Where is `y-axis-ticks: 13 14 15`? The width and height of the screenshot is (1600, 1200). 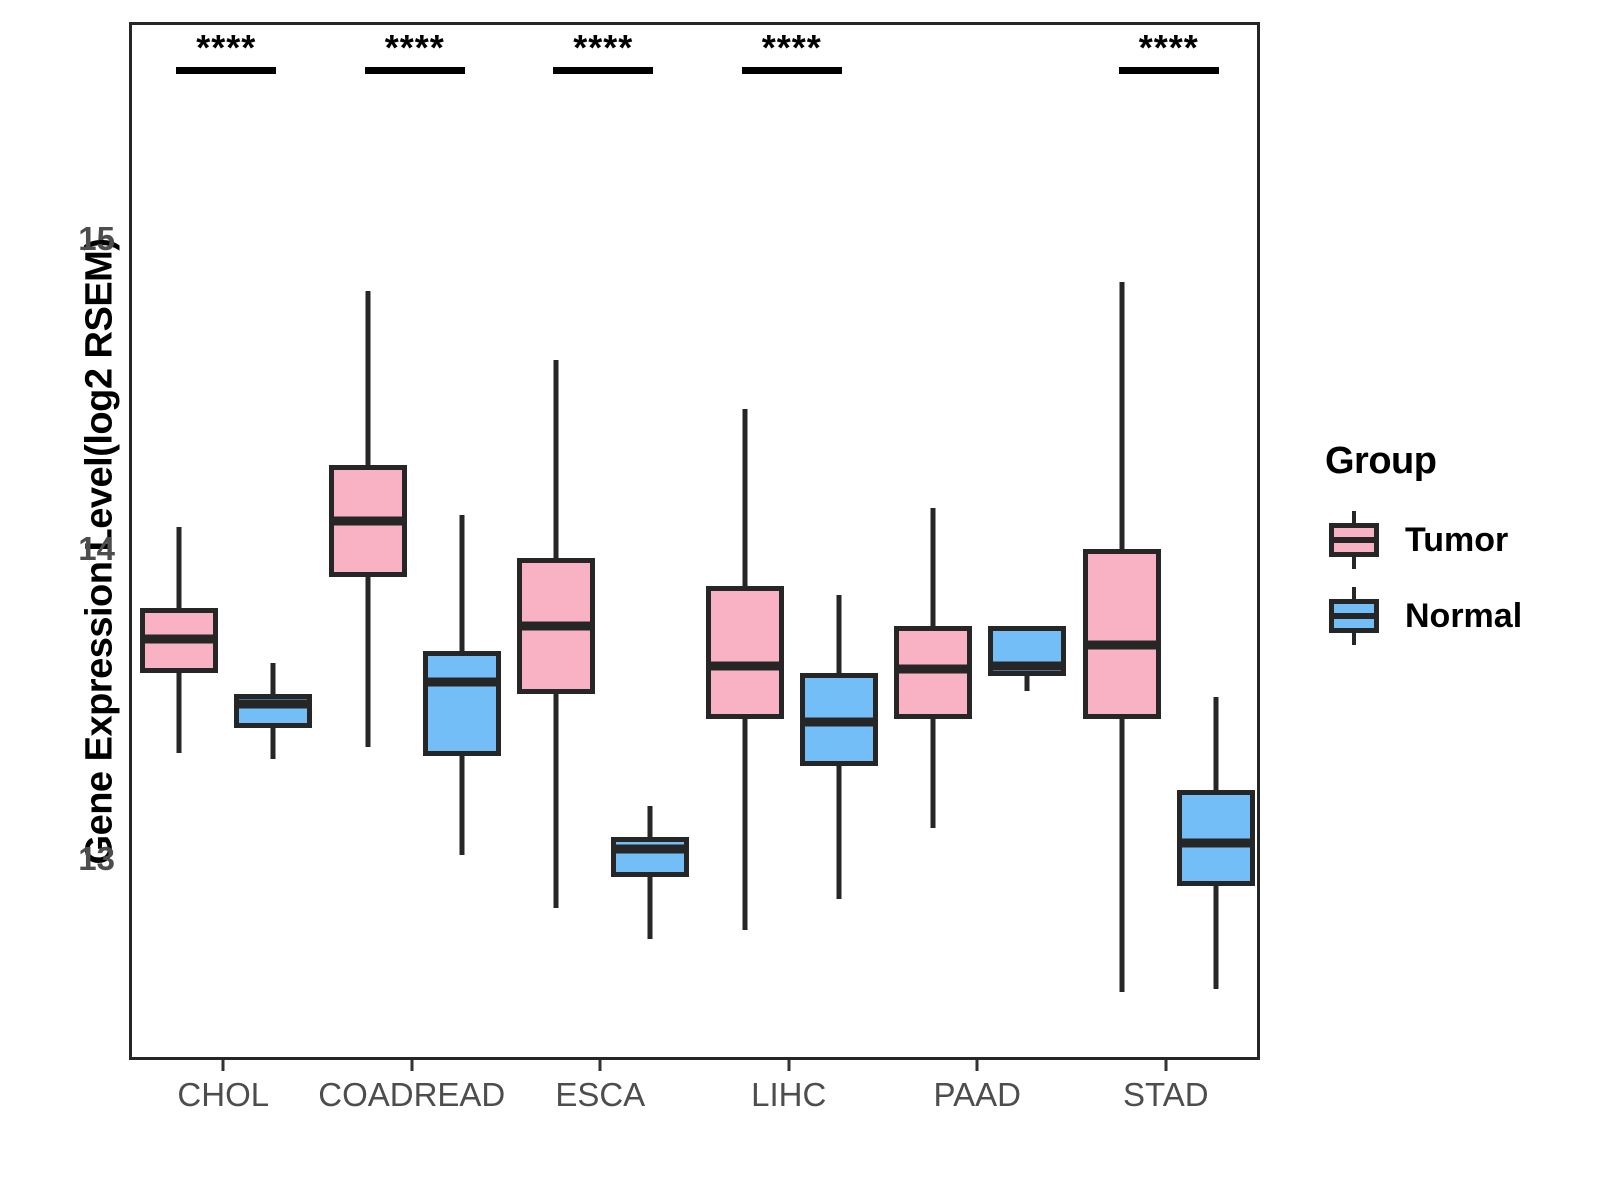 y-axis-ticks: 13 14 15 is located at coordinates (120, 600).